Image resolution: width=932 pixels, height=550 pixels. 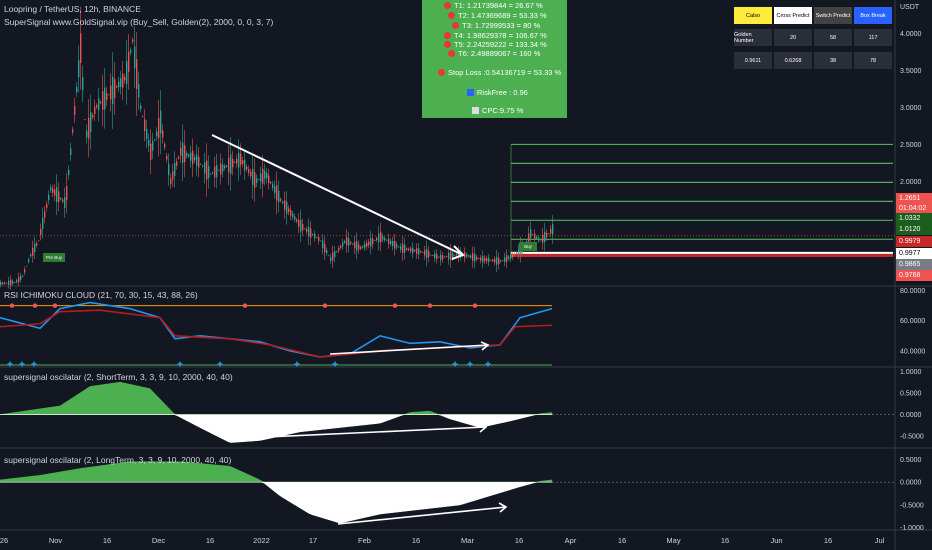 What do you see at coordinates (914, 241) in the screenshot?
I see `price-tag: 0.9979` at bounding box center [914, 241].